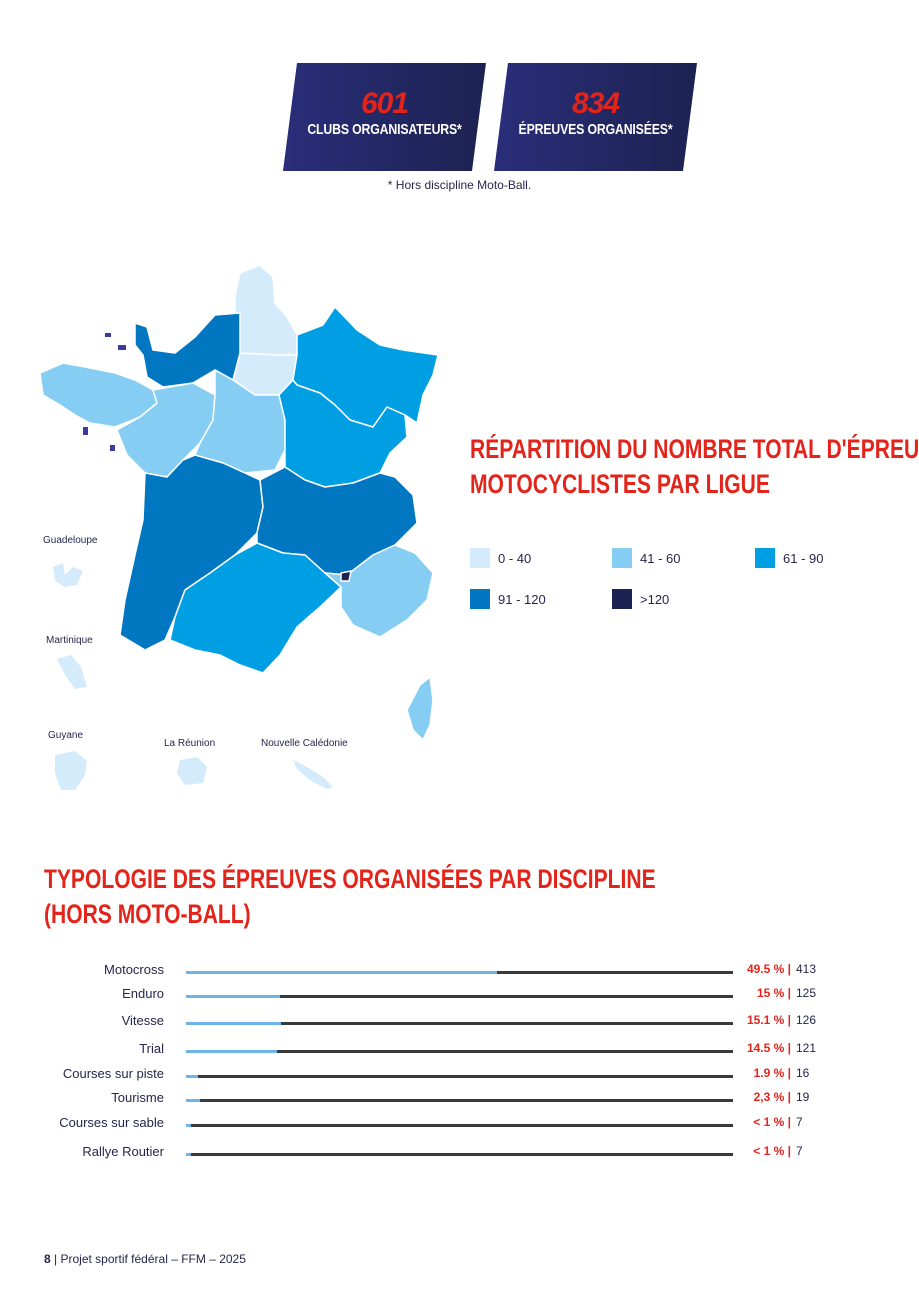 This screenshot has width=919, height=1300. Describe the element at coordinates (620, 484) in the screenshot. I see `map-title-line-2: MOTOCYCLISTES PAR LIGUE` at that location.